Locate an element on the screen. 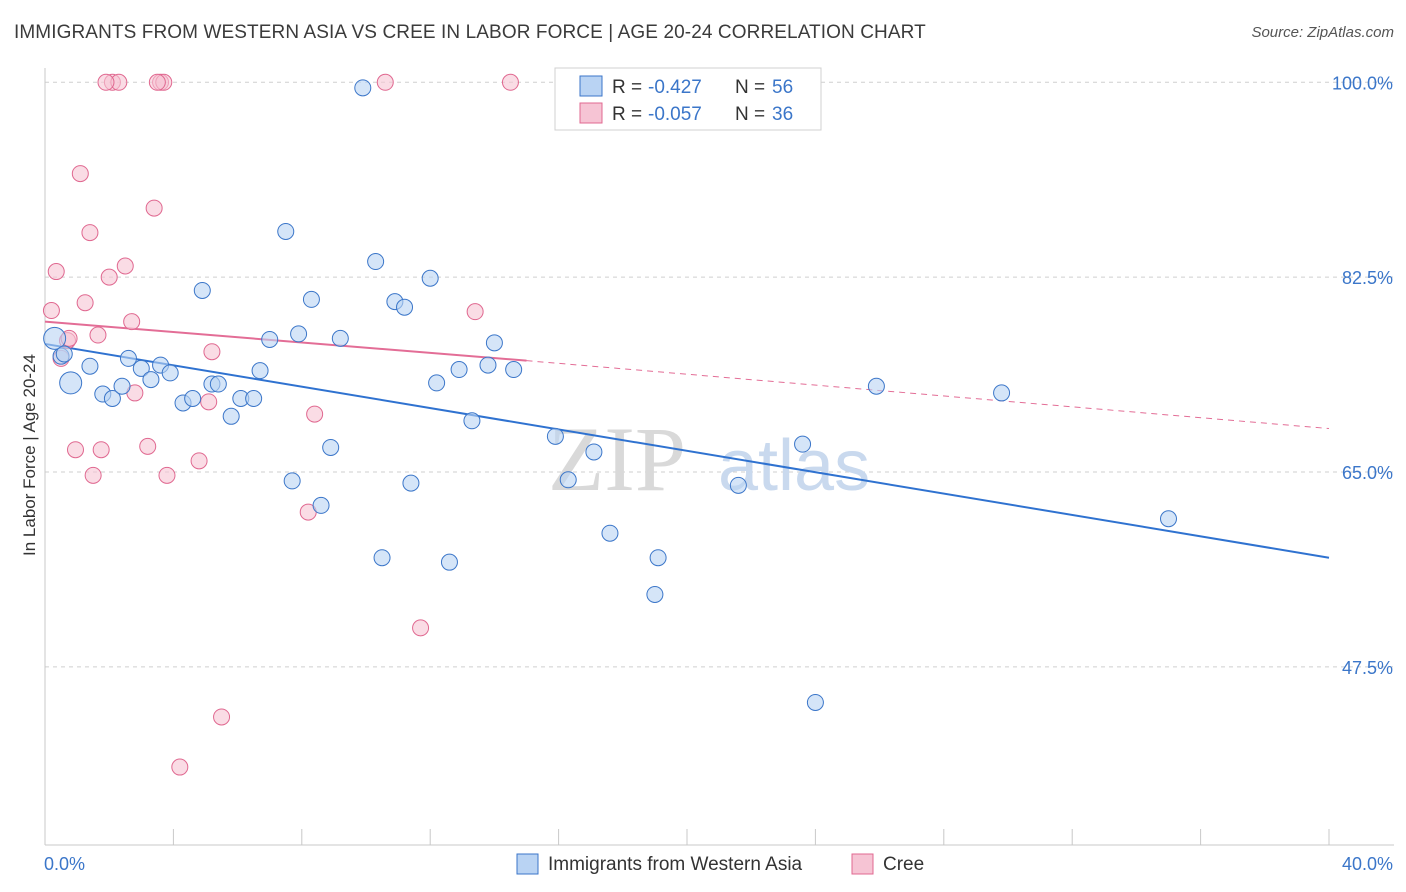  legend-n-value: 56 is located at coordinates (782, 87).